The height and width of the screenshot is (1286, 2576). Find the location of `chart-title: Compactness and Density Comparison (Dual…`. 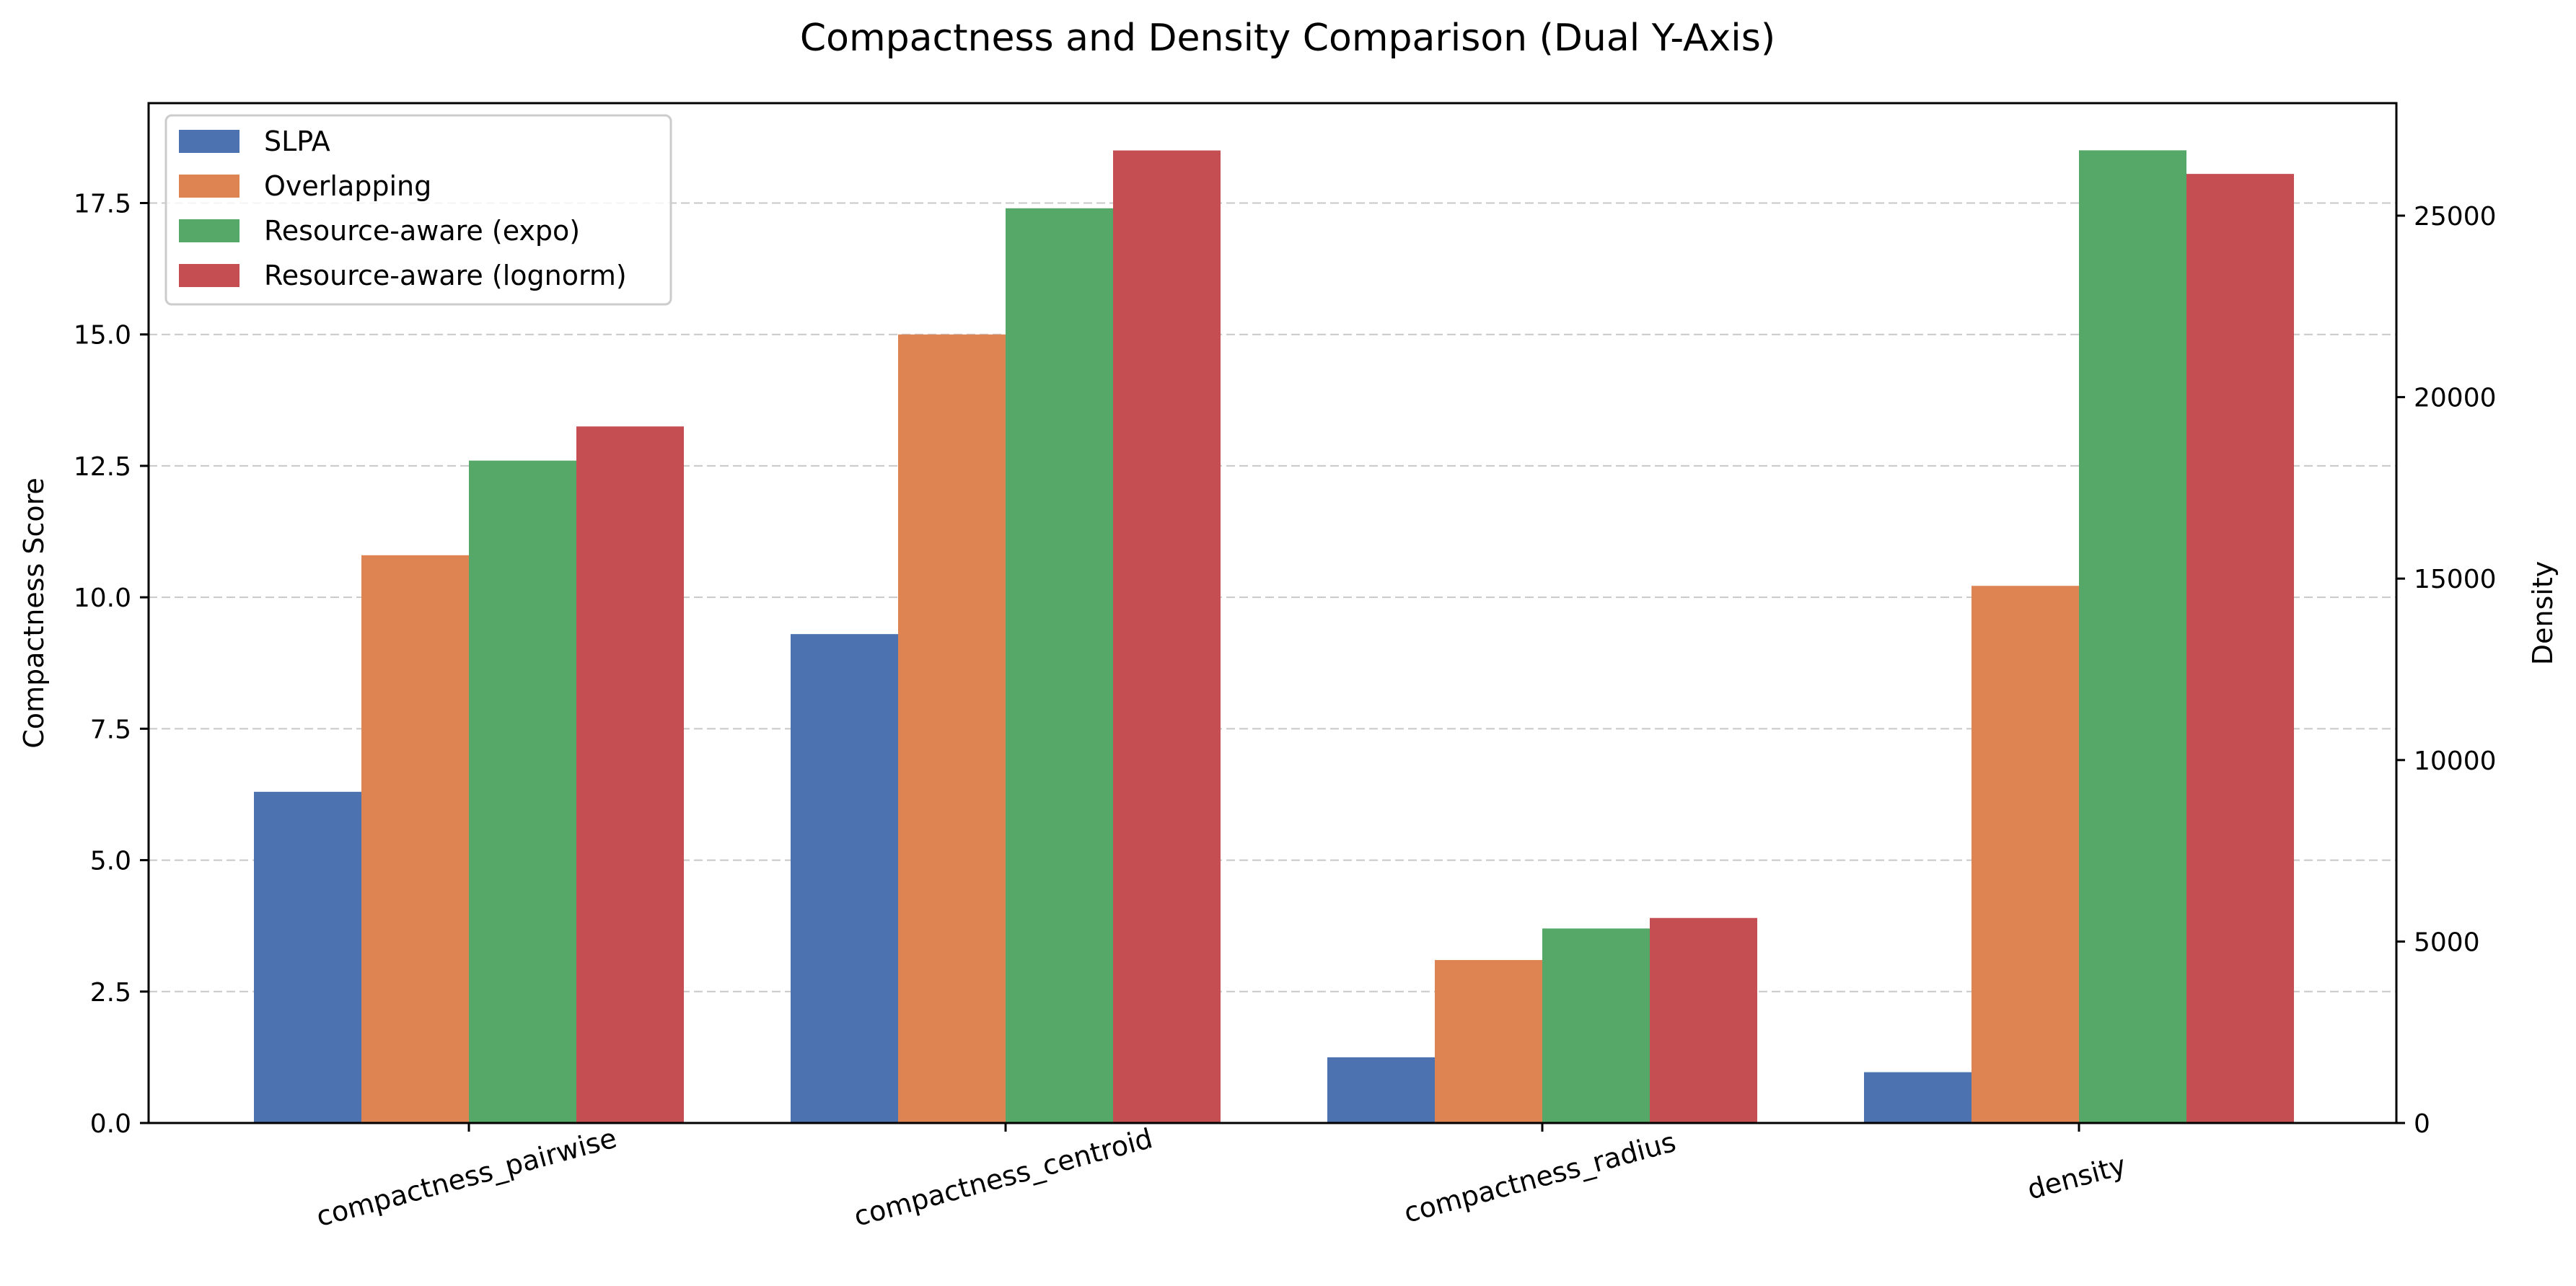

chart-title: Compactness and Density Comparison (Dual… is located at coordinates (1287, 38).